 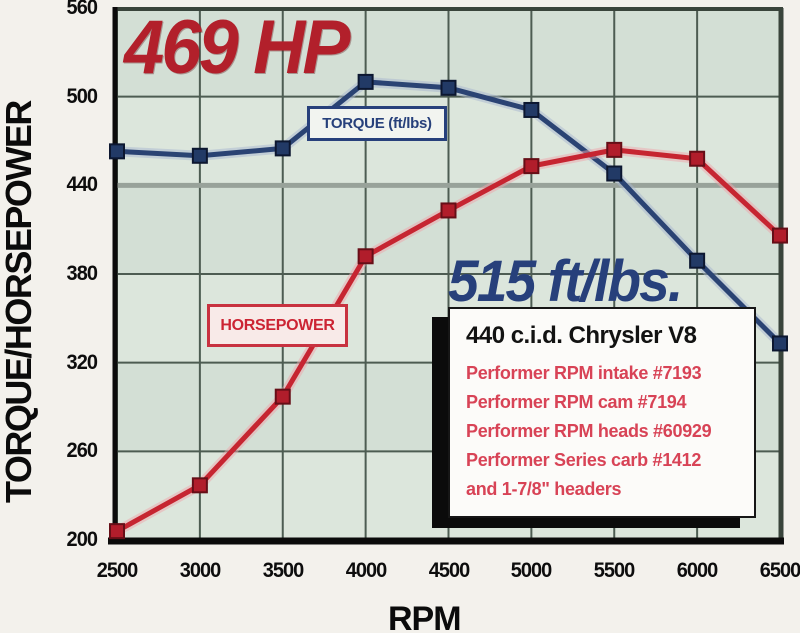 What do you see at coordinates (779, 570) in the screenshot?
I see `x-tick-label: 6500` at bounding box center [779, 570].